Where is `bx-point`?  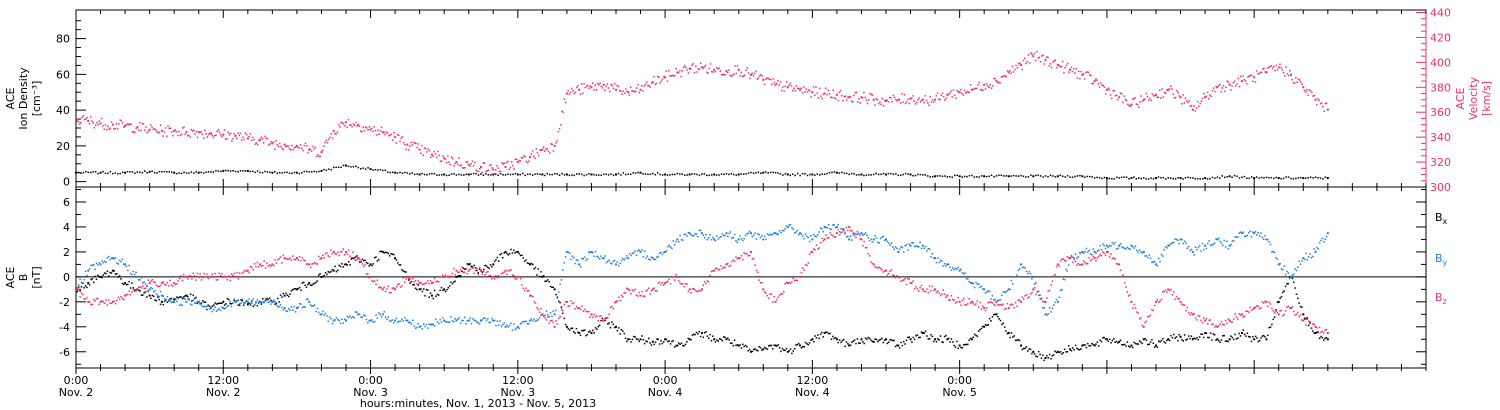
bx-point is located at coordinates (1021, 345).